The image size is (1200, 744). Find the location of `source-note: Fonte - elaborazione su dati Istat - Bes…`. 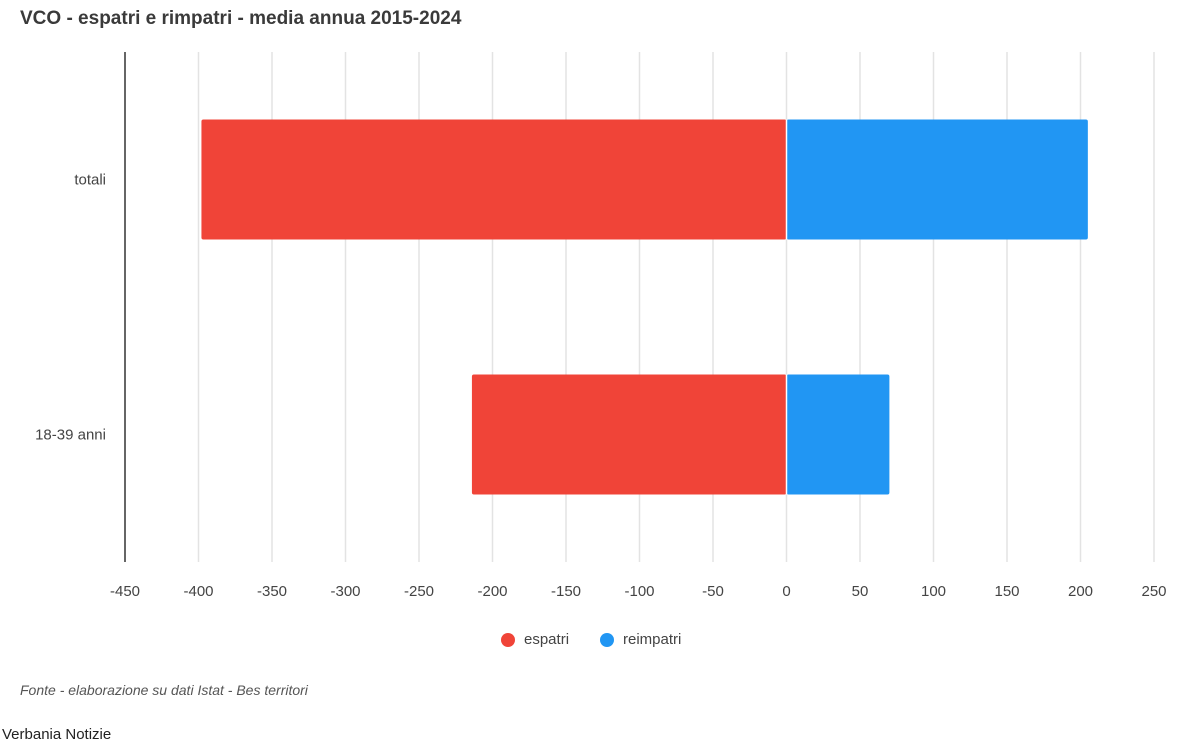

source-note: Fonte - elaborazione su dati Istat - Bes… is located at coordinates (164, 690).